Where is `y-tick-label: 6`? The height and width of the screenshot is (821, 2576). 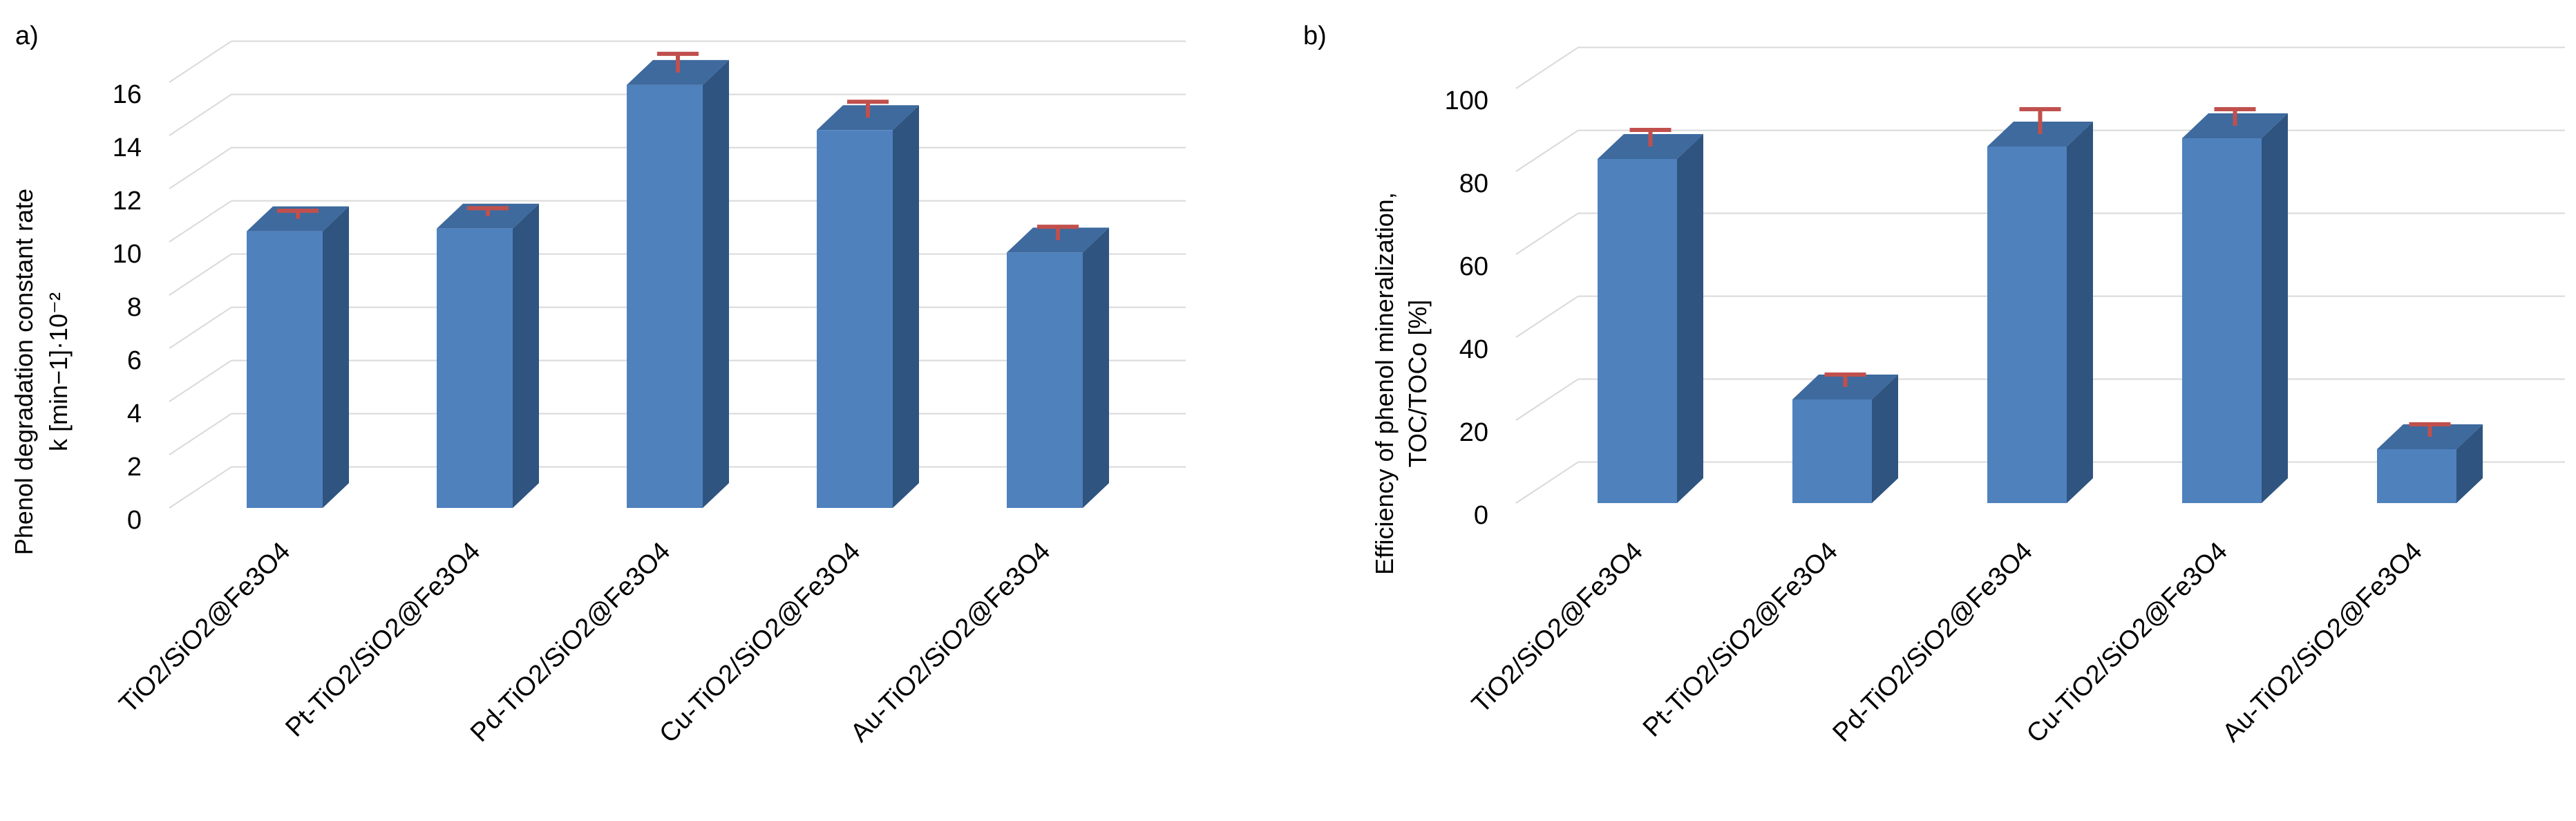
y-tick-label: 6 is located at coordinates (134, 360).